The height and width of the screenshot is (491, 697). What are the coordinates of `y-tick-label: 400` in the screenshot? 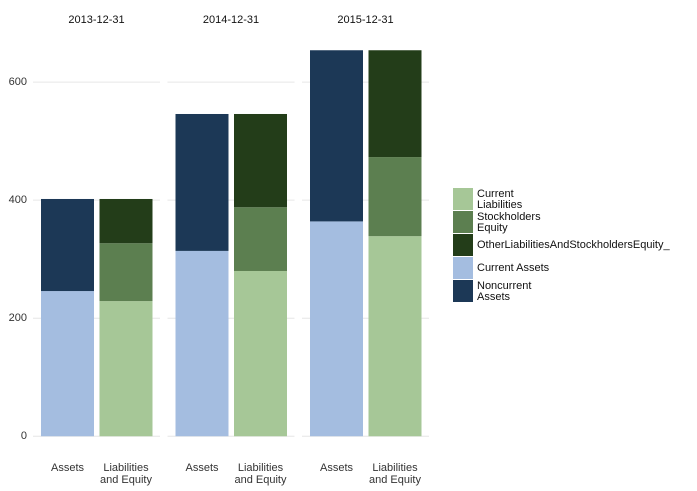 It's located at (18, 200).